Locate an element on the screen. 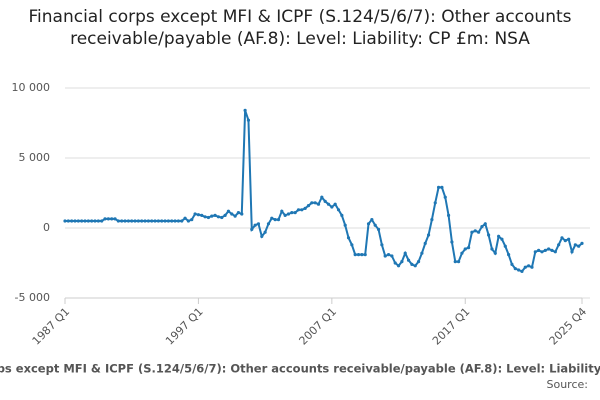  x-tick-label: 2017 Q1 is located at coordinates (451, 326).